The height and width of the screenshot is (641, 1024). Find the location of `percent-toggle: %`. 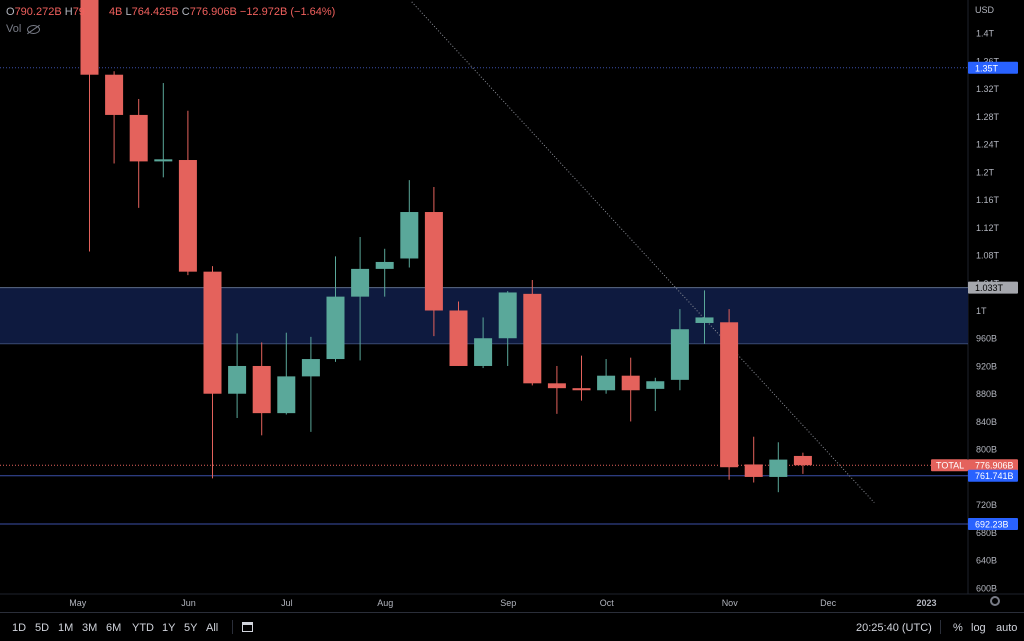

percent-toggle: % is located at coordinates (958, 628).